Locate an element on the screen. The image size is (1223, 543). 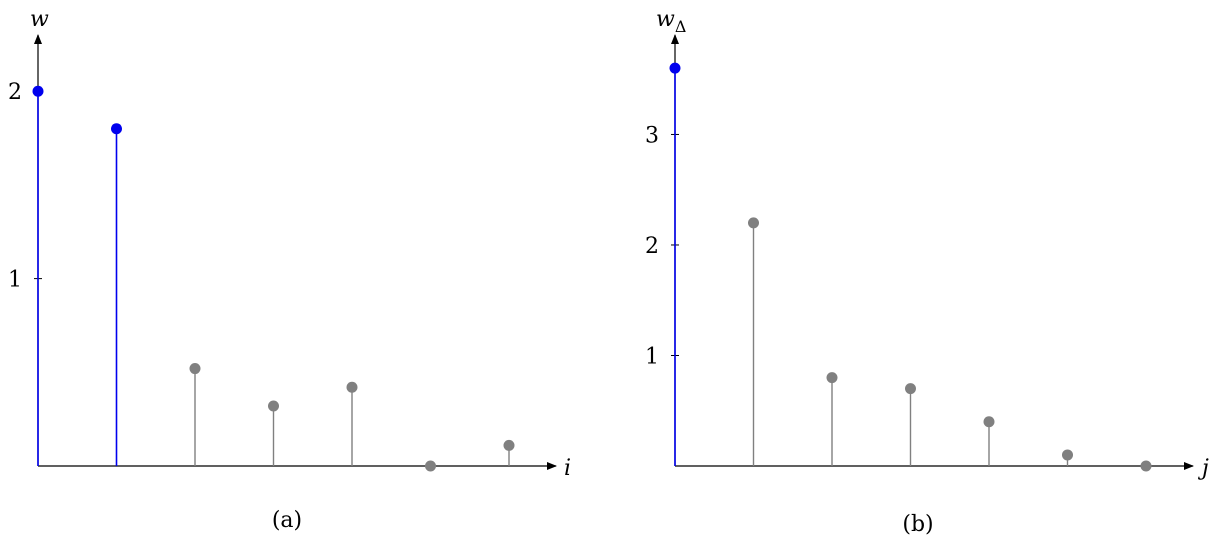
chart-a-x-axis-label: i is located at coordinates (567, 468).